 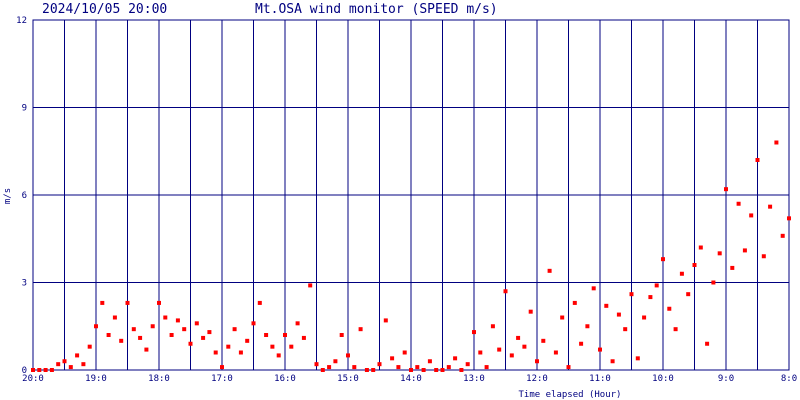 What do you see at coordinates (726, 379) in the screenshot?
I see `x-tick-label: 9:0` at bounding box center [726, 379].